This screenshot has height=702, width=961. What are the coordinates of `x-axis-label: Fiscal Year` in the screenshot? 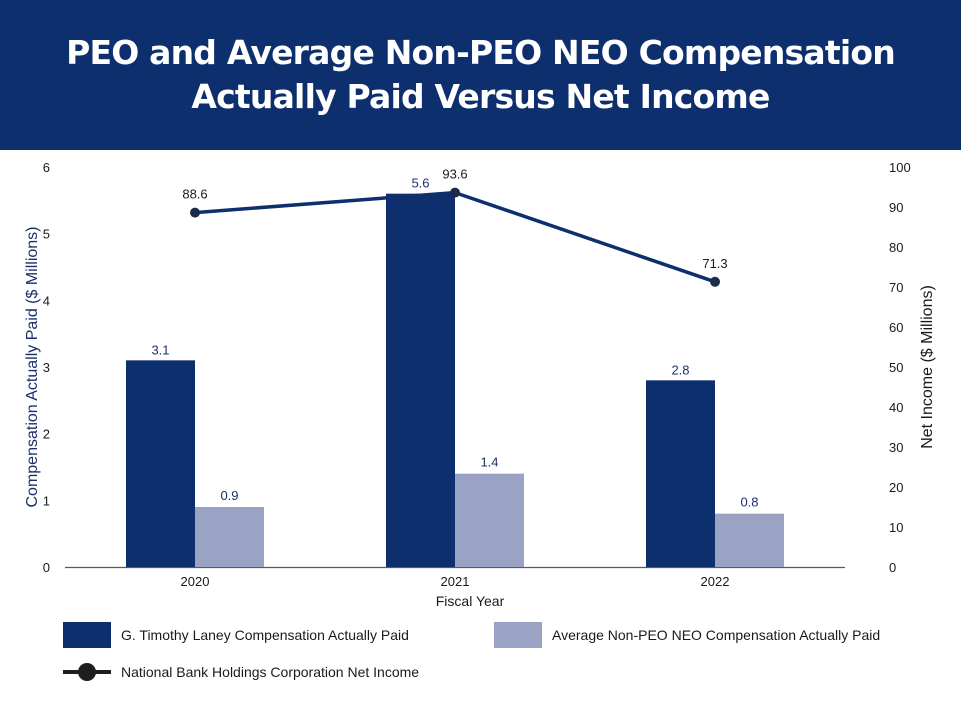 It's located at (470, 601).